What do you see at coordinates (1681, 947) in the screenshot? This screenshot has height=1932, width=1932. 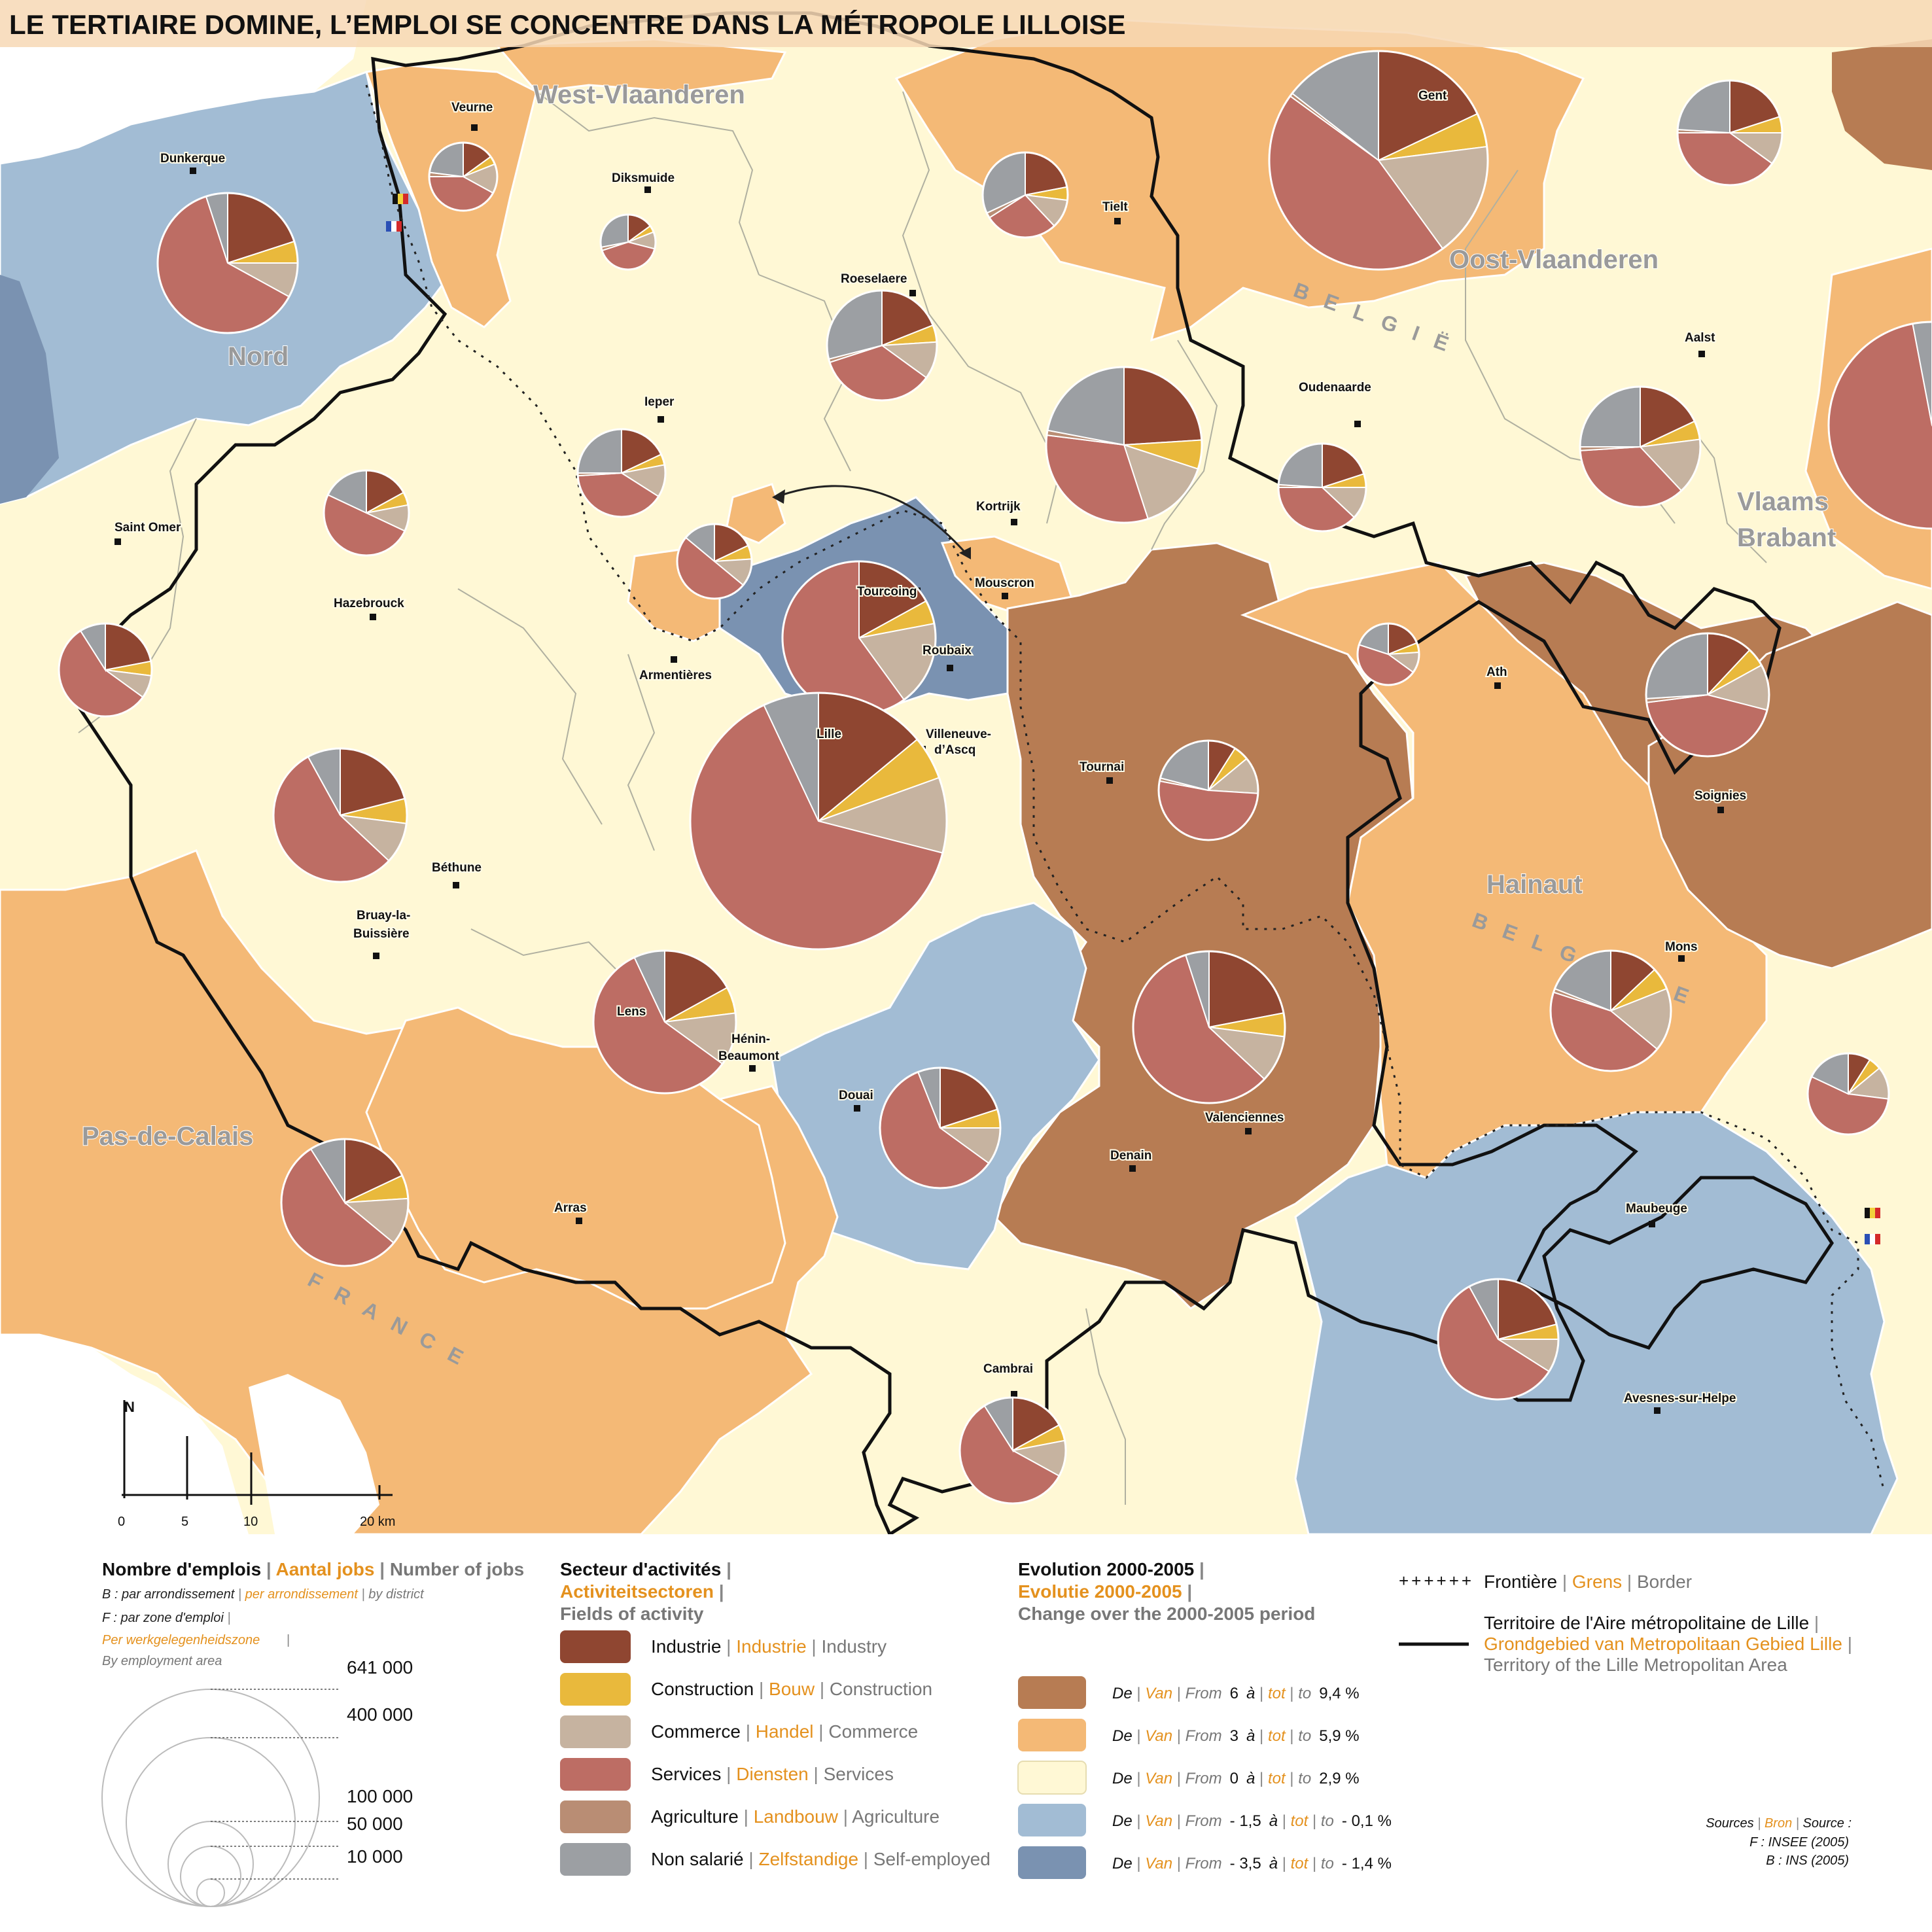 I see `city-mons: Mons` at bounding box center [1681, 947].